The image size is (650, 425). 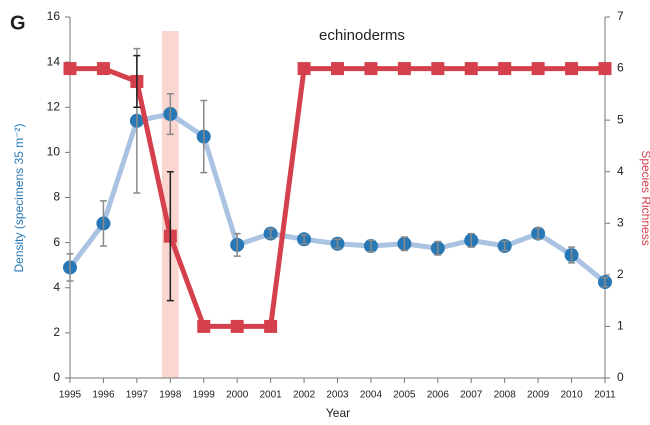 What do you see at coordinates (70, 395) in the screenshot?
I see `x-tick-label: 1995` at bounding box center [70, 395].